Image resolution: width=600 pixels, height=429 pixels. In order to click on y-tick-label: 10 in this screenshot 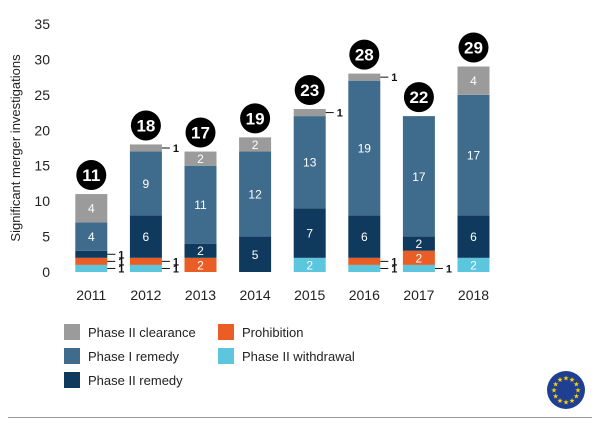, I will do `click(42, 201)`.